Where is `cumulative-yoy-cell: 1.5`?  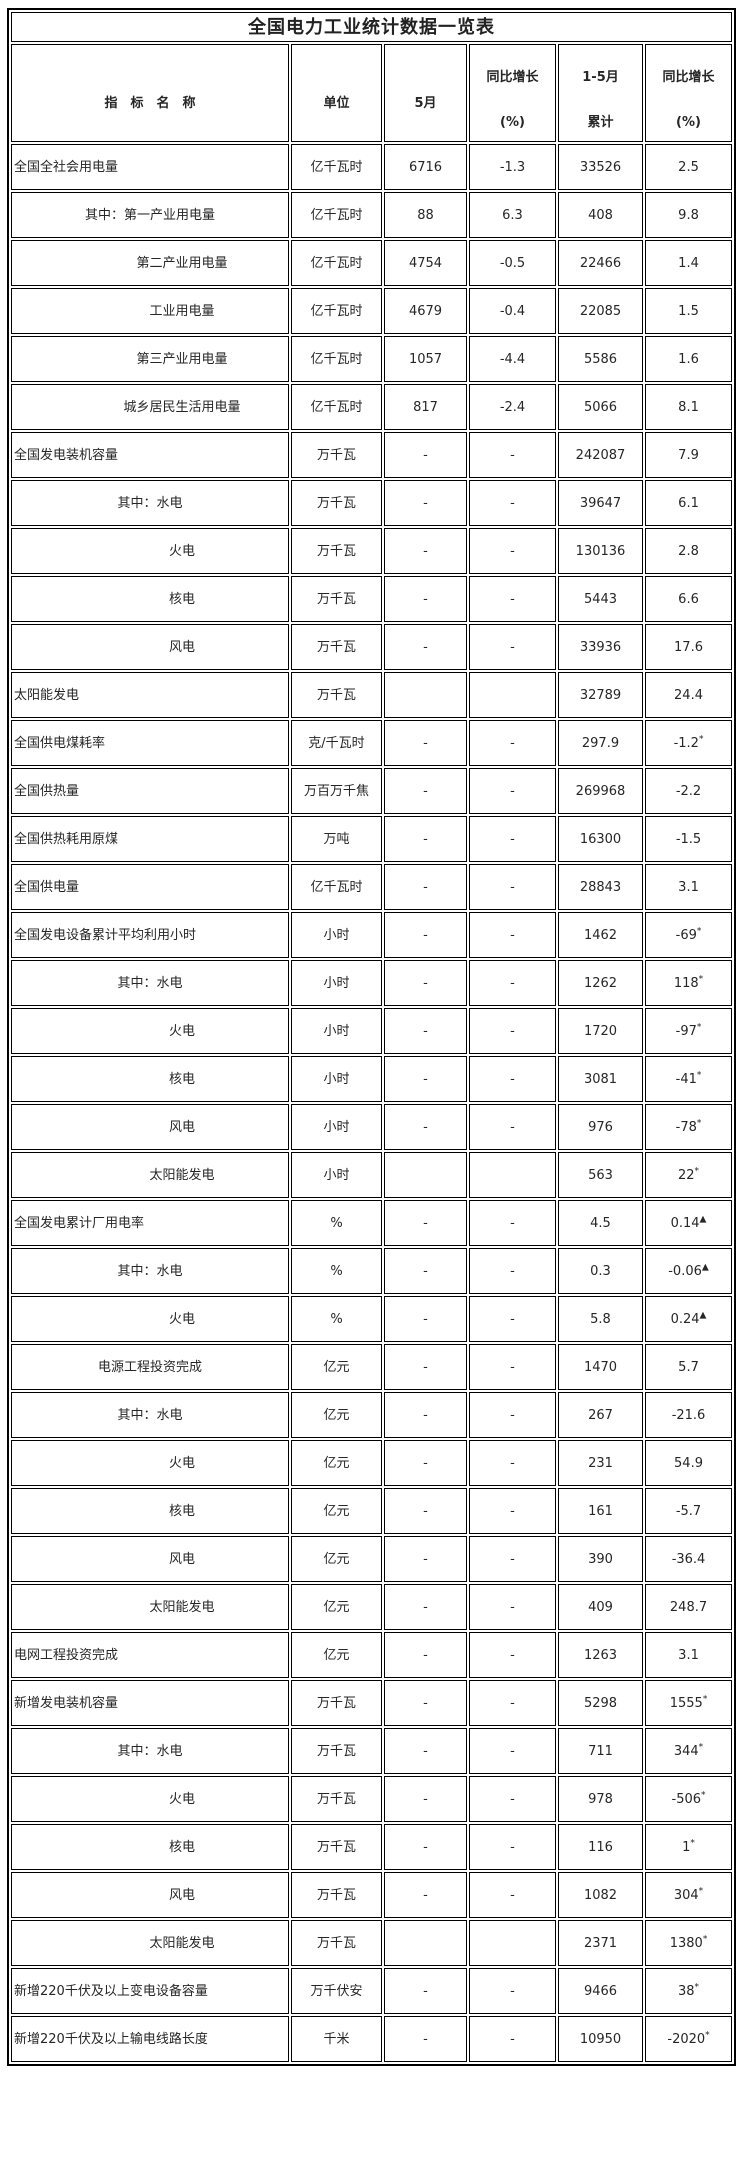
cumulative-yoy-cell: 1.5 is located at coordinates (689, 311).